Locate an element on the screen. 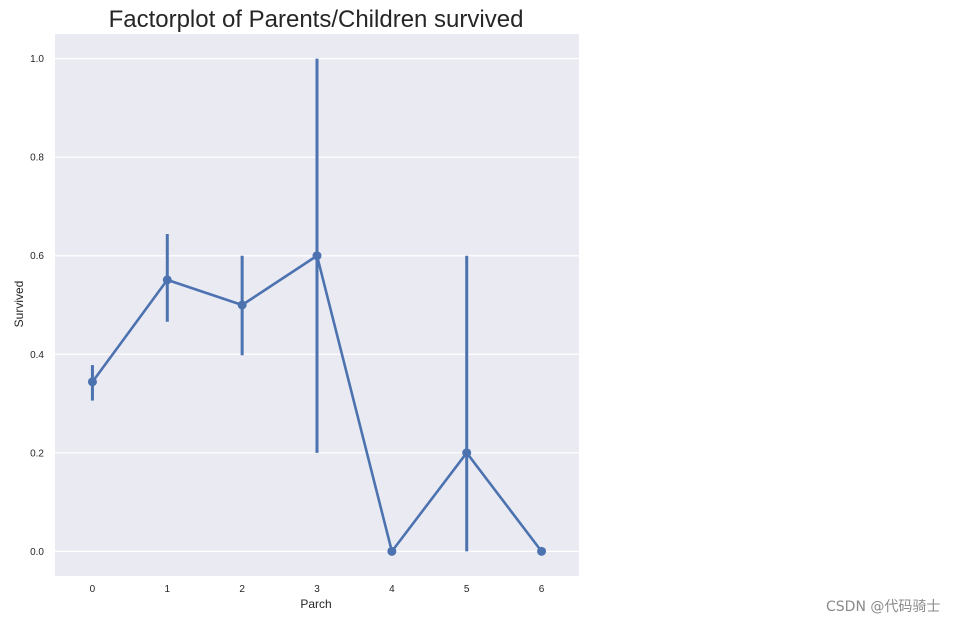 This screenshot has width=977, height=623. y-tick-label: 0.6 is located at coordinates (37, 256).